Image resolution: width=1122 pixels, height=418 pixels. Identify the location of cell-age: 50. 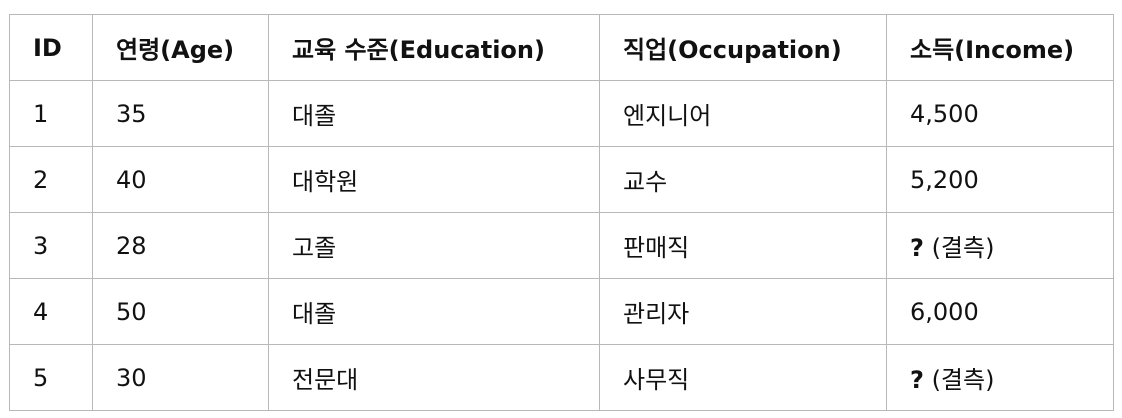
(180, 311).